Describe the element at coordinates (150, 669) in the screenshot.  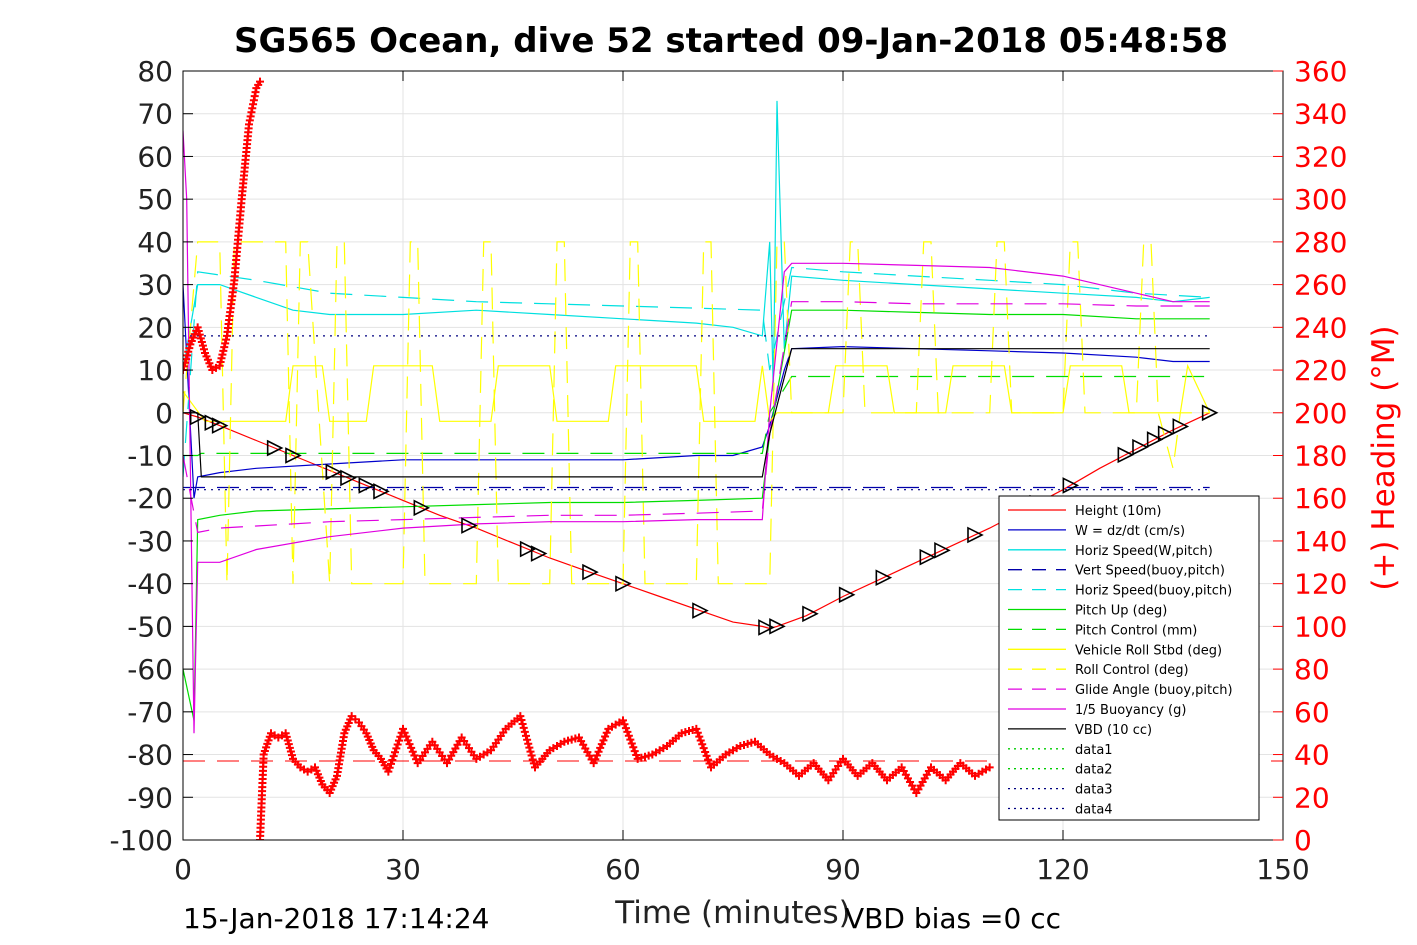
I see `y-tick-label: -60` at that location.